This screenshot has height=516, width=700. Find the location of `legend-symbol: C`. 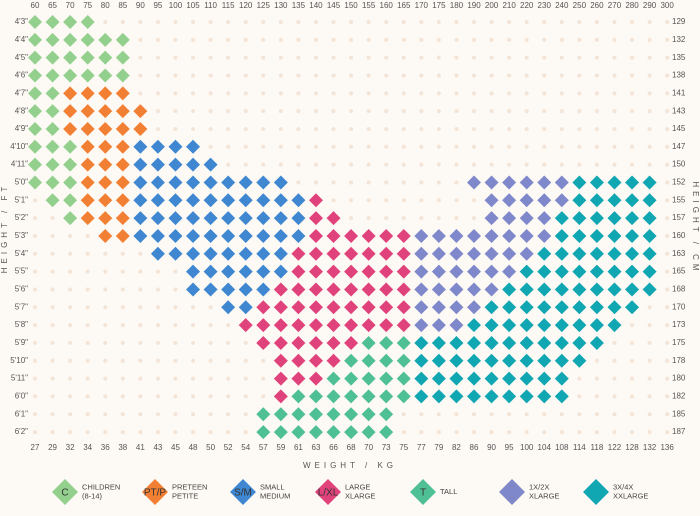

legend-symbol: C is located at coordinates (64, 493).